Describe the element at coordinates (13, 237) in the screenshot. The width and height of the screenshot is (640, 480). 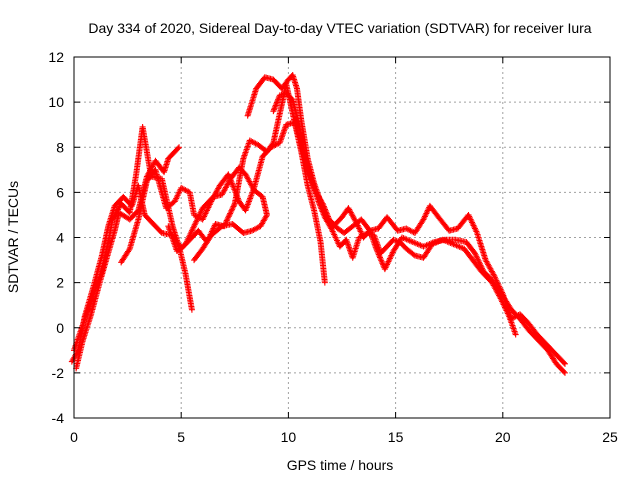
I see `y-axis-label: SDTVAR / TECUs` at that location.